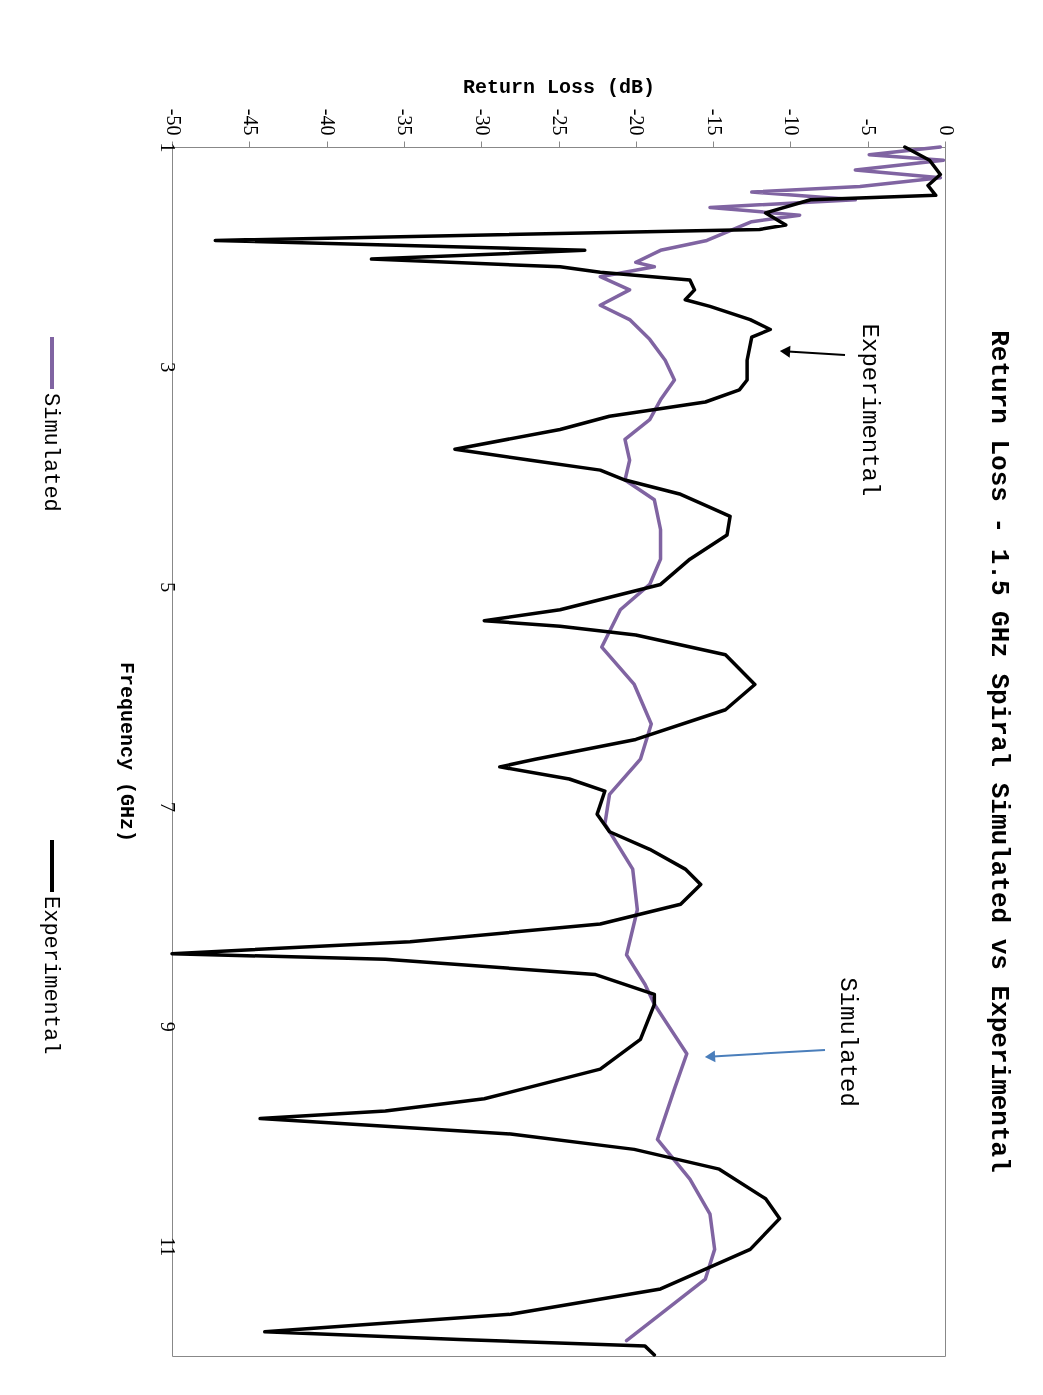 The height and width of the screenshot is (1395, 1043). What do you see at coordinates (167, 806) in the screenshot?
I see `y-tick-label: 7` at bounding box center [167, 806].